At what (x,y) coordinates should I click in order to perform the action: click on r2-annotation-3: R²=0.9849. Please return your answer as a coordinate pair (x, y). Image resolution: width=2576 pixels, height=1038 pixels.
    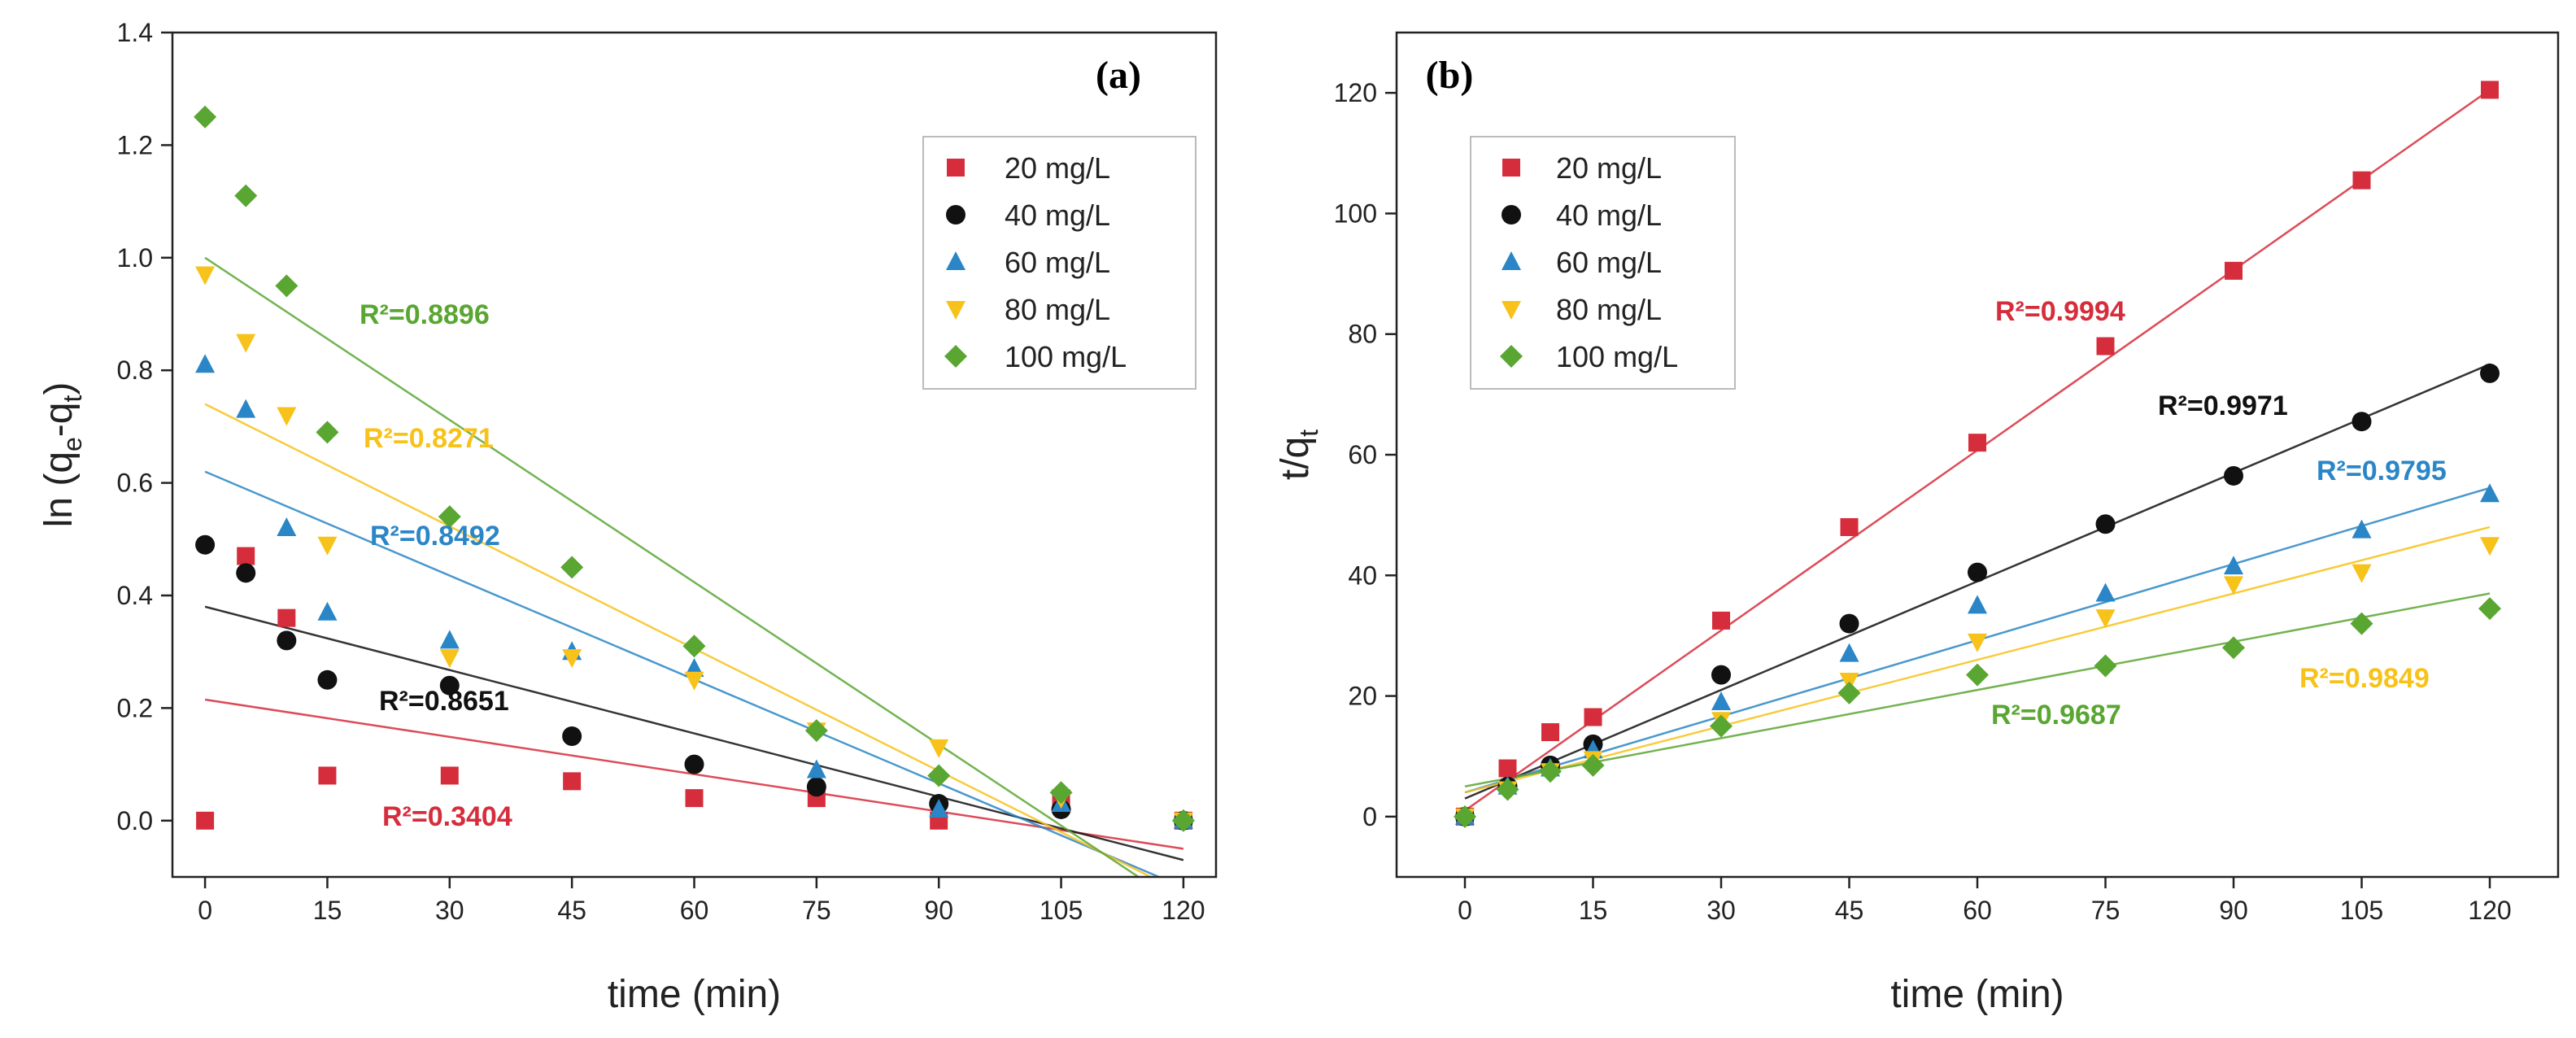
    Looking at the image, I should click on (2364, 678).